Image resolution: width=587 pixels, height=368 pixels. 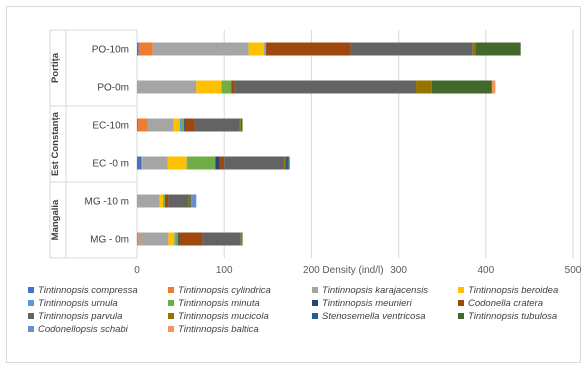 I want to click on legend-label: Tintinnopsis karajacensis, so click(x=375, y=290).